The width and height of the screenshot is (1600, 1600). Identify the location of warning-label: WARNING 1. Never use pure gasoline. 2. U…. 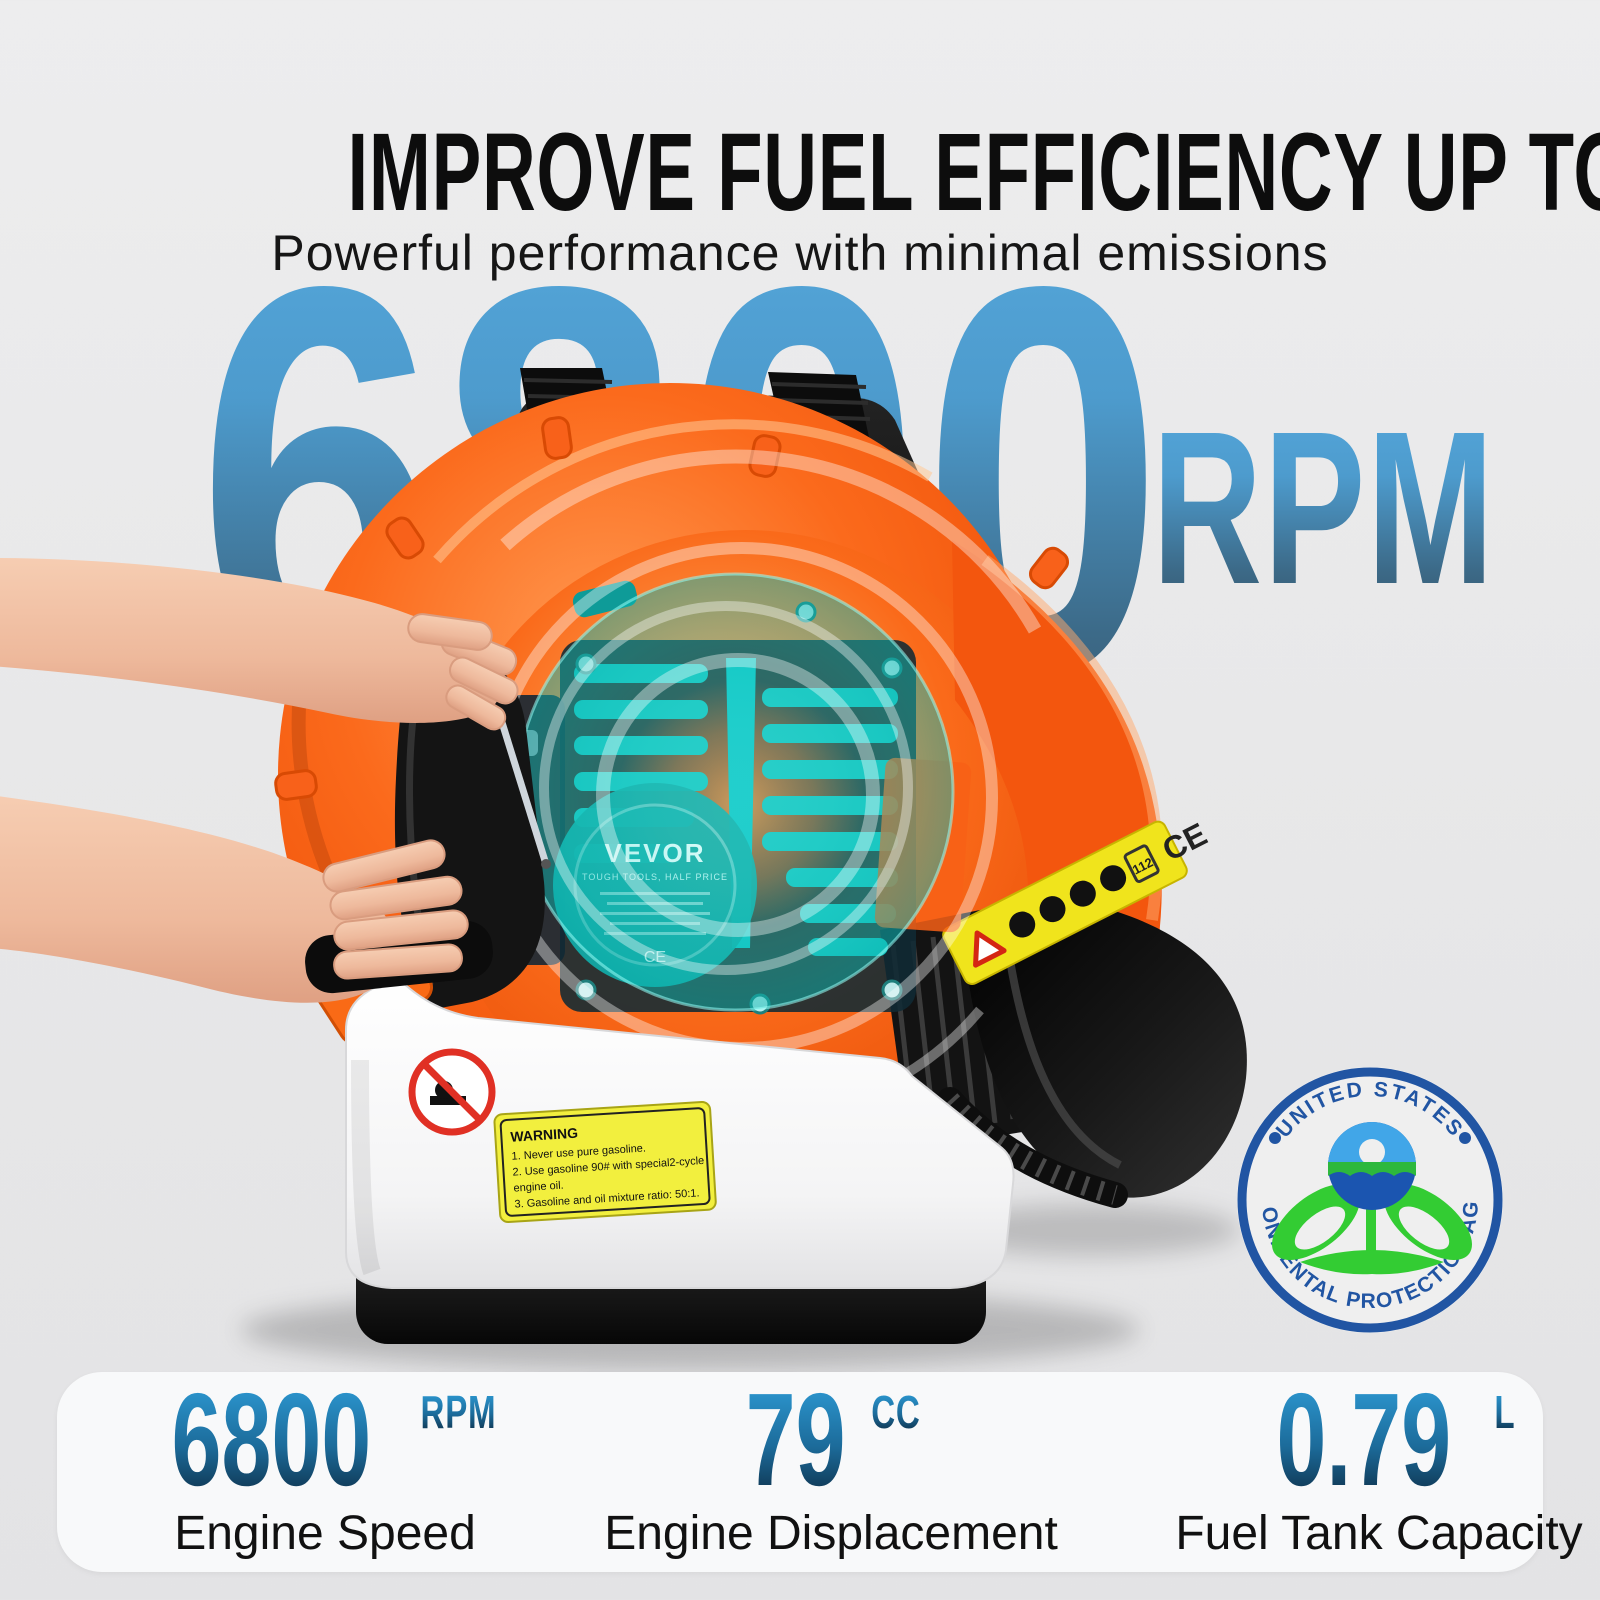
(605, 1162).